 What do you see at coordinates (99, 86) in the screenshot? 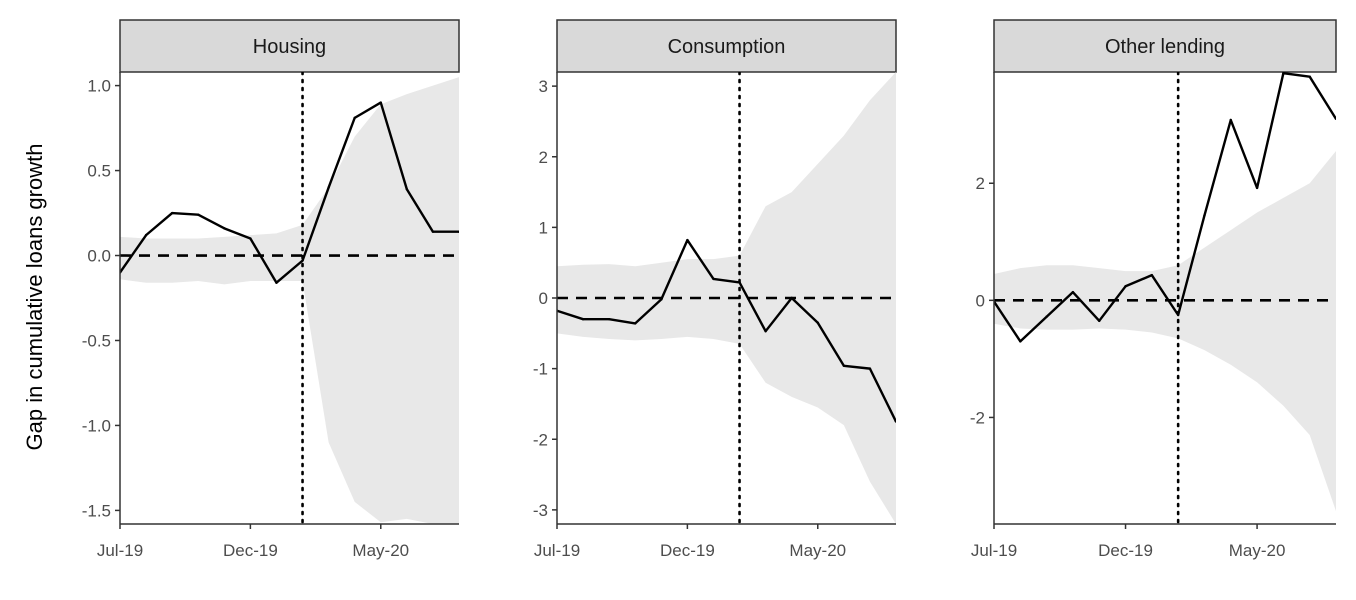
I see `y-tick-label: 1.0` at bounding box center [99, 86].